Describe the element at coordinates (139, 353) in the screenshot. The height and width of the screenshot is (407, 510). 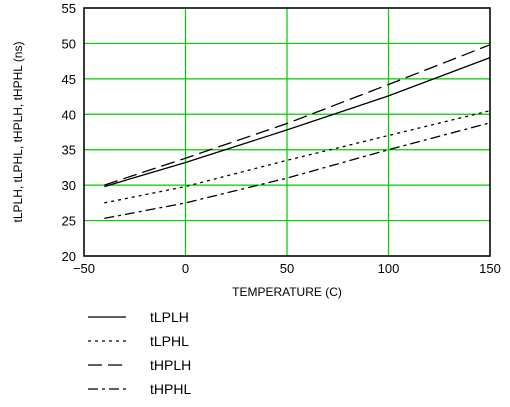
I see `legend: tLPLH tLPHL tHPLH tHPHL` at that location.